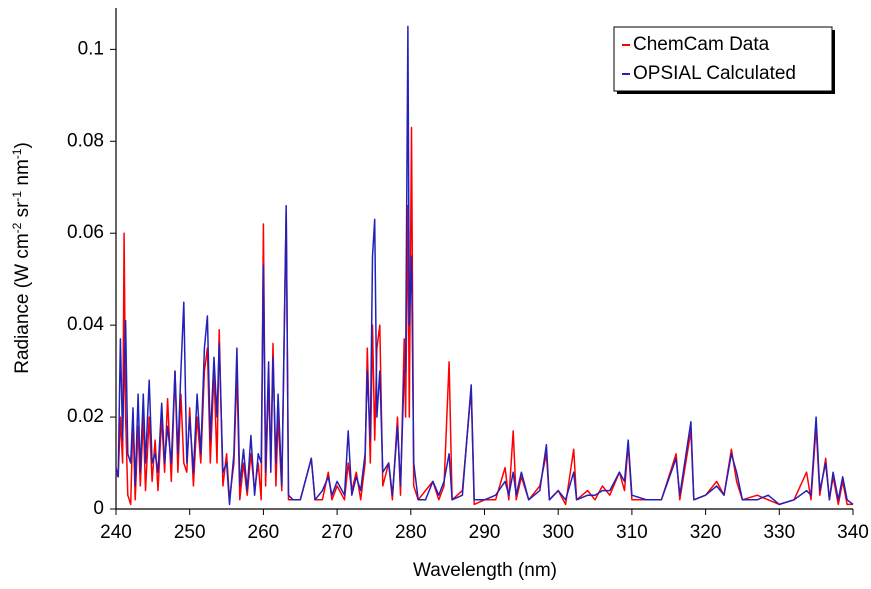 This screenshot has height=589, width=871. Describe the element at coordinates (714, 73) in the screenshot. I see `legend-label: OPSIAL Calculated` at that location.